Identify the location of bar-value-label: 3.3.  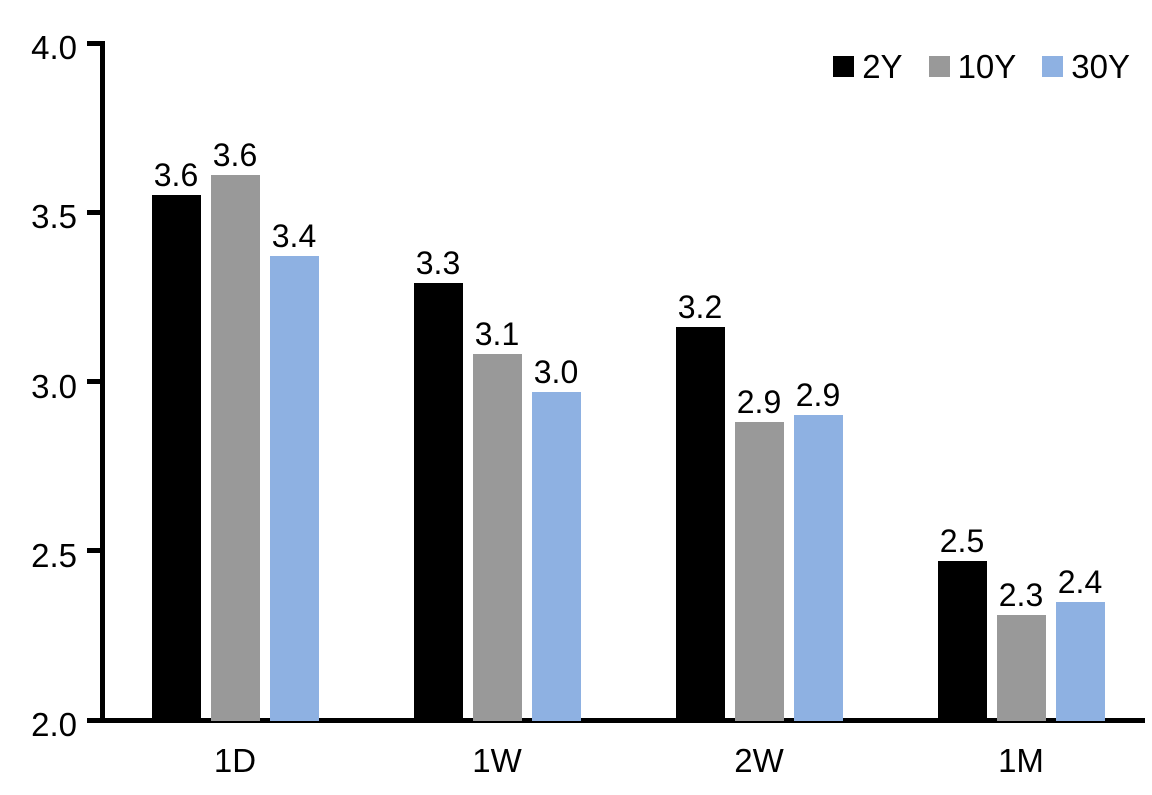
(438, 263).